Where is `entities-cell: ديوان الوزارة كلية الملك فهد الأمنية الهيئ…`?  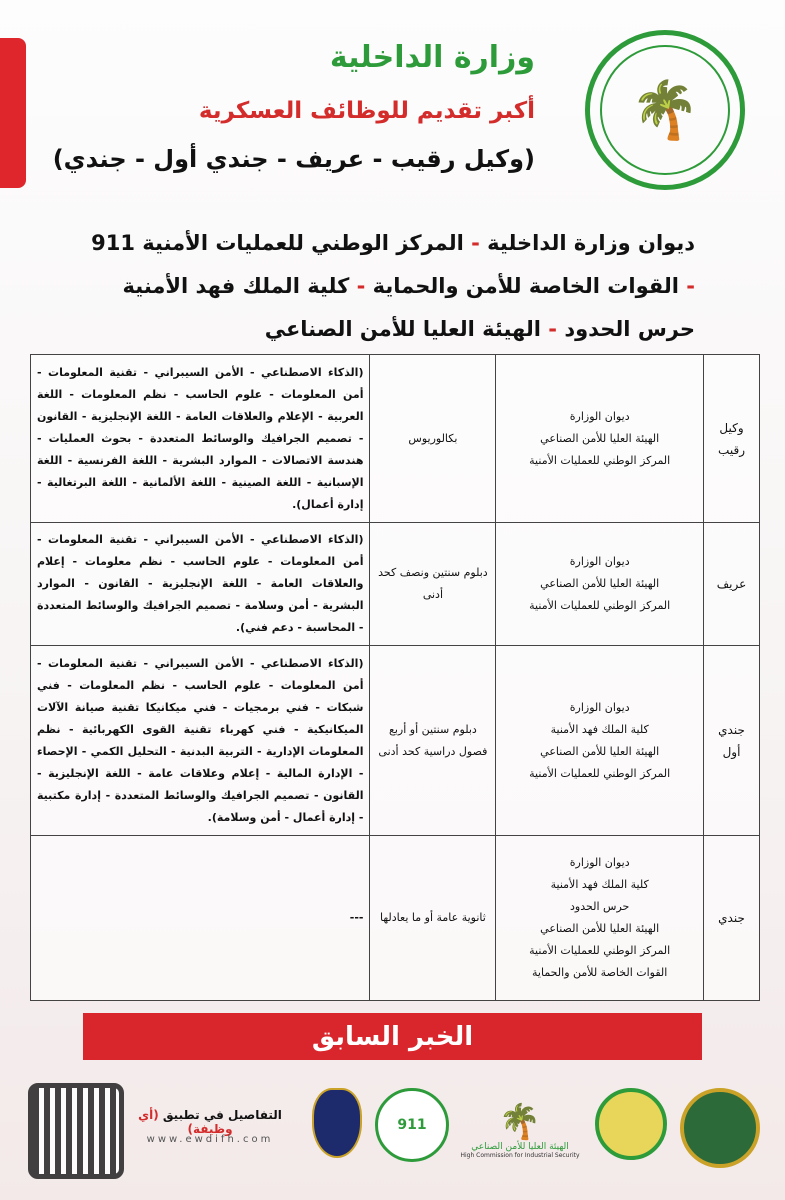 entities-cell: ديوان الوزارة كلية الملك فهد الأمنية الهيئ… is located at coordinates (600, 740).